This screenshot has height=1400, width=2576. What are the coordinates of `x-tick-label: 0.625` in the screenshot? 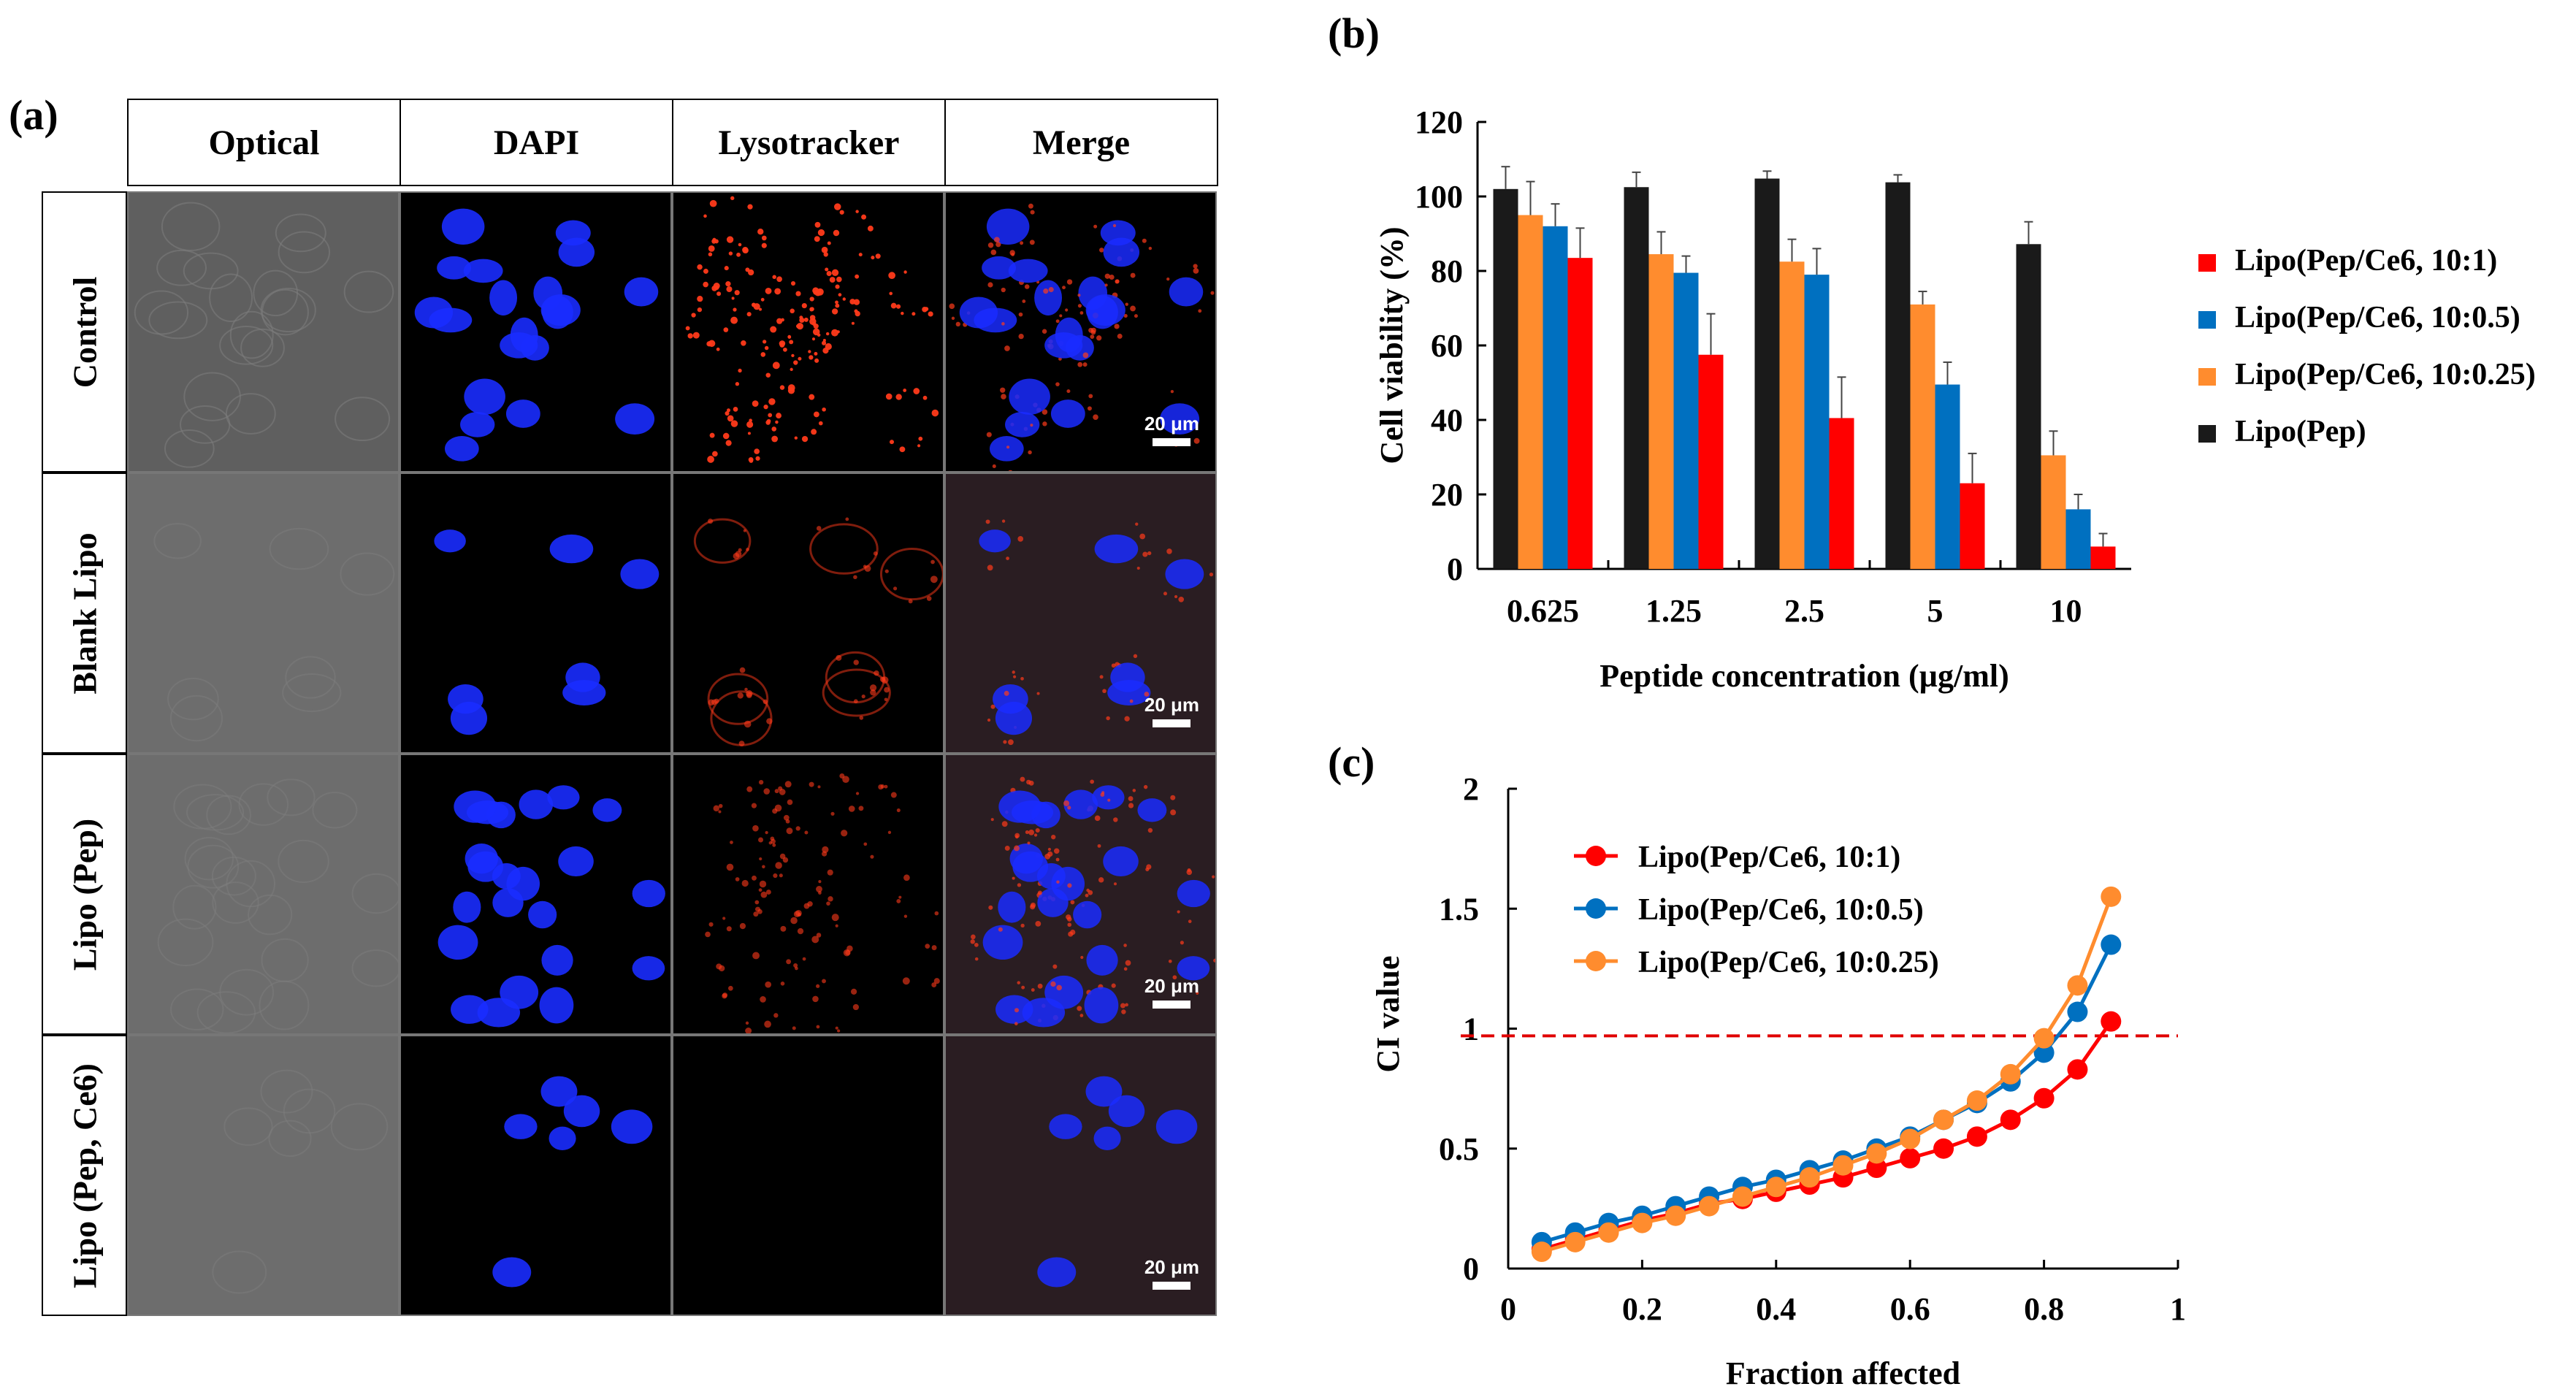 It's located at (1543, 611).